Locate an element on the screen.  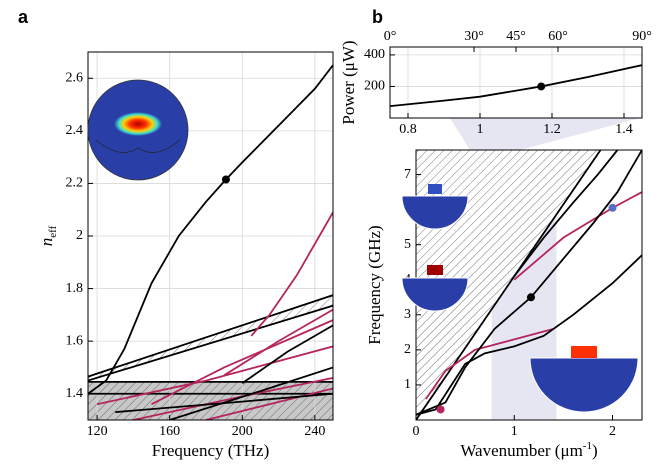
x-tick-label: 160 is located at coordinates (169, 431).